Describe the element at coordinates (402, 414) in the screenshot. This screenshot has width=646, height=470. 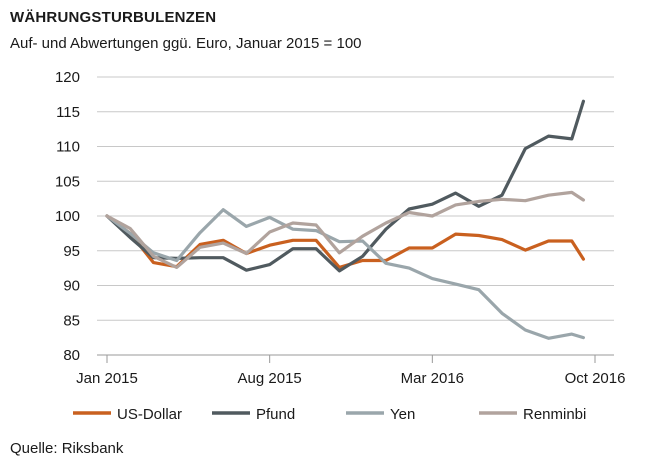
I see `legend-label: Yen` at that location.